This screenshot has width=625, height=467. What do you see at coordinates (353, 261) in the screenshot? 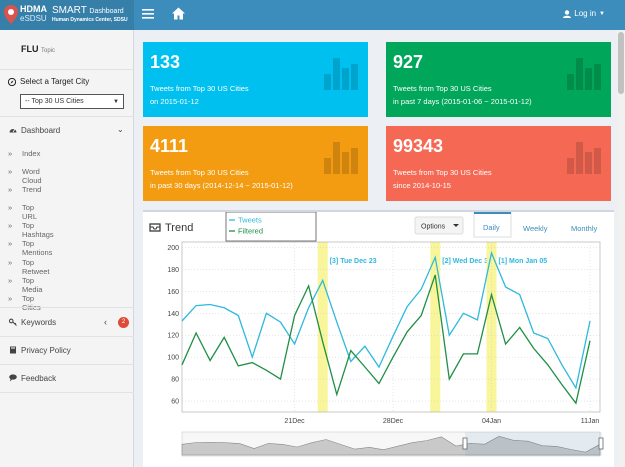
I see `highlight-label: [3] Tue Dec 23` at bounding box center [353, 261].